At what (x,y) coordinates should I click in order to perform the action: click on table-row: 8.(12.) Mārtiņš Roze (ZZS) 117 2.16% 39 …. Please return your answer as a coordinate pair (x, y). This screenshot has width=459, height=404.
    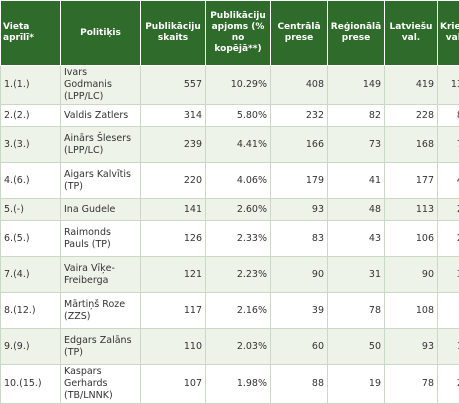
    Looking at the image, I should click on (230, 311).